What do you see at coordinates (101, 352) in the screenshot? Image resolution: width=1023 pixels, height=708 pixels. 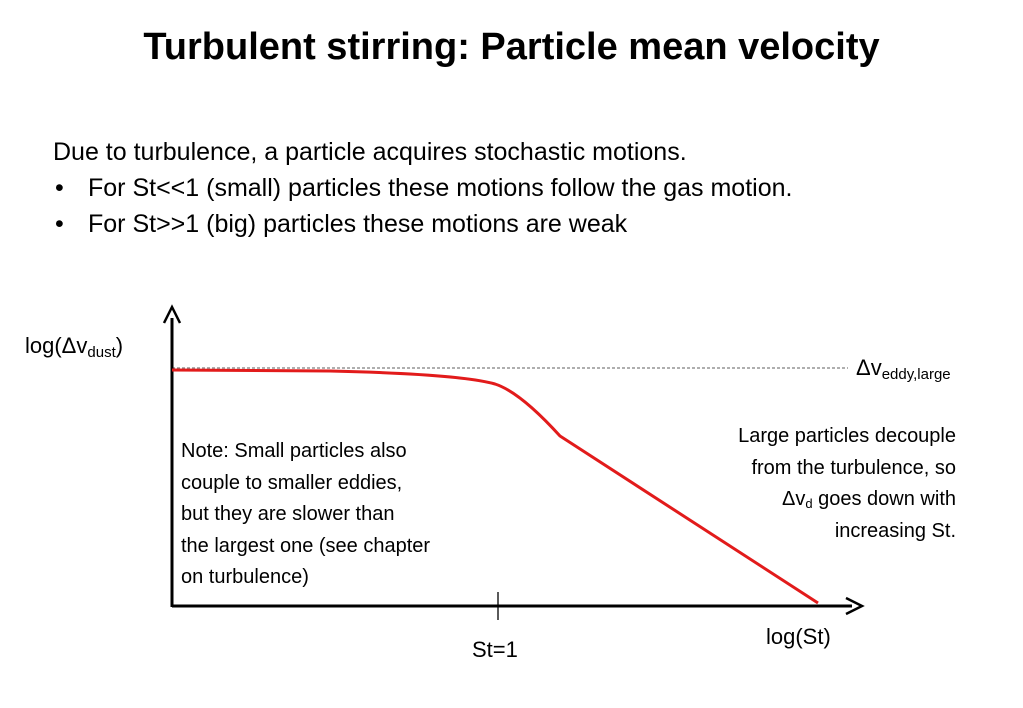 I see `y-axis-label-subscript: dust` at bounding box center [101, 352].